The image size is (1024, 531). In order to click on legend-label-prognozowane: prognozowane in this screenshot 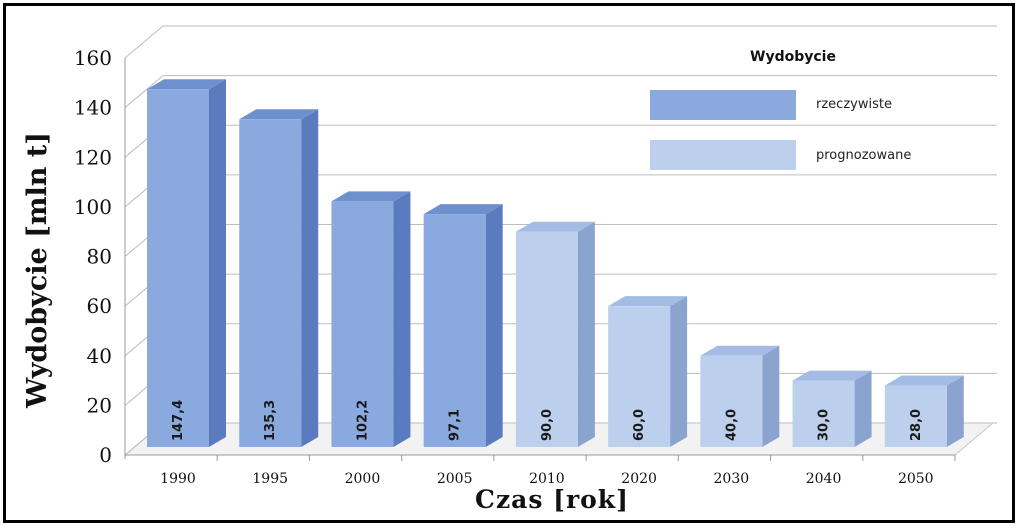, I will do `click(863, 155)`.